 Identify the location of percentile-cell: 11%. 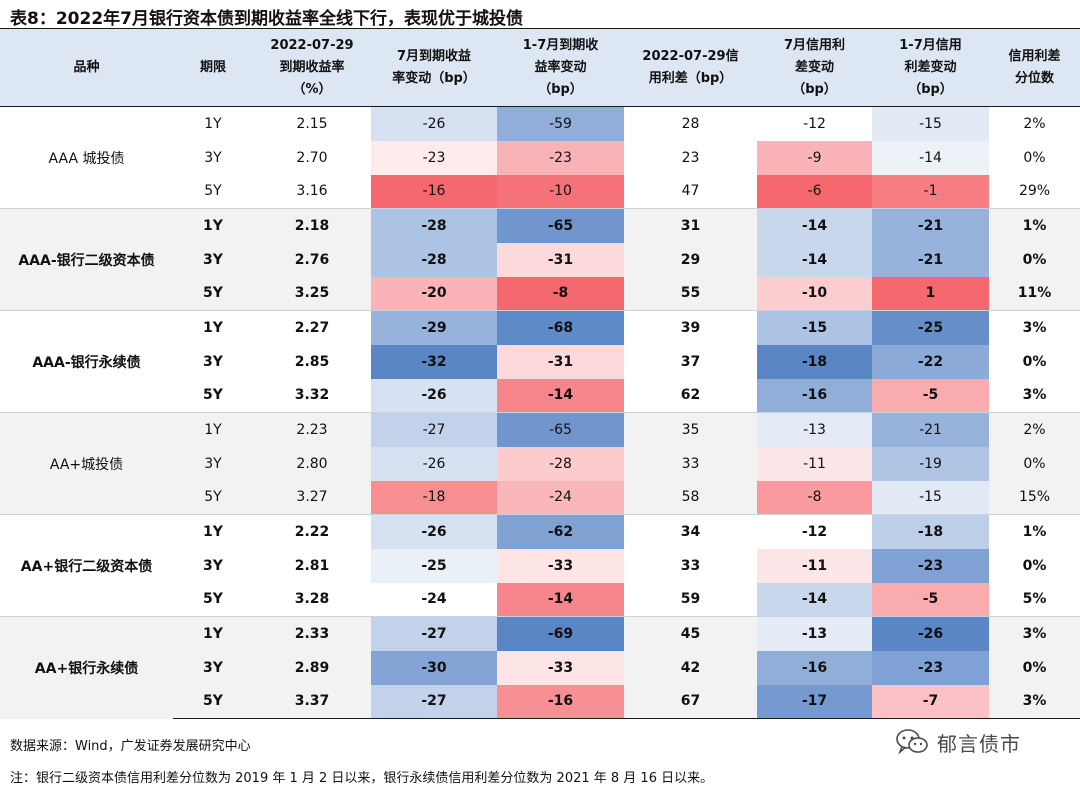
(1034, 293).